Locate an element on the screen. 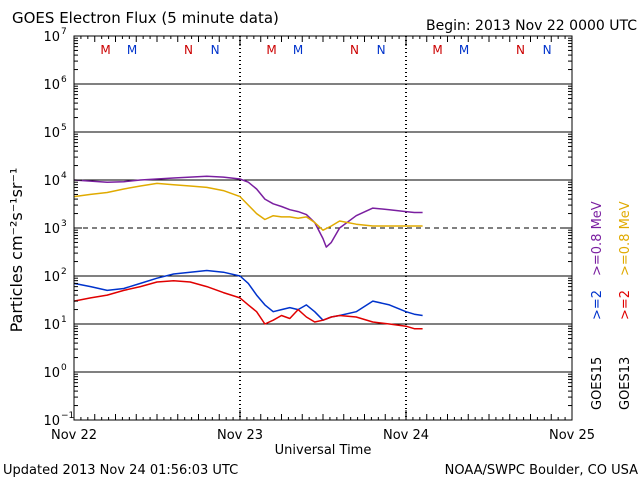  x-tick-label: Nov 23 is located at coordinates (240, 435).